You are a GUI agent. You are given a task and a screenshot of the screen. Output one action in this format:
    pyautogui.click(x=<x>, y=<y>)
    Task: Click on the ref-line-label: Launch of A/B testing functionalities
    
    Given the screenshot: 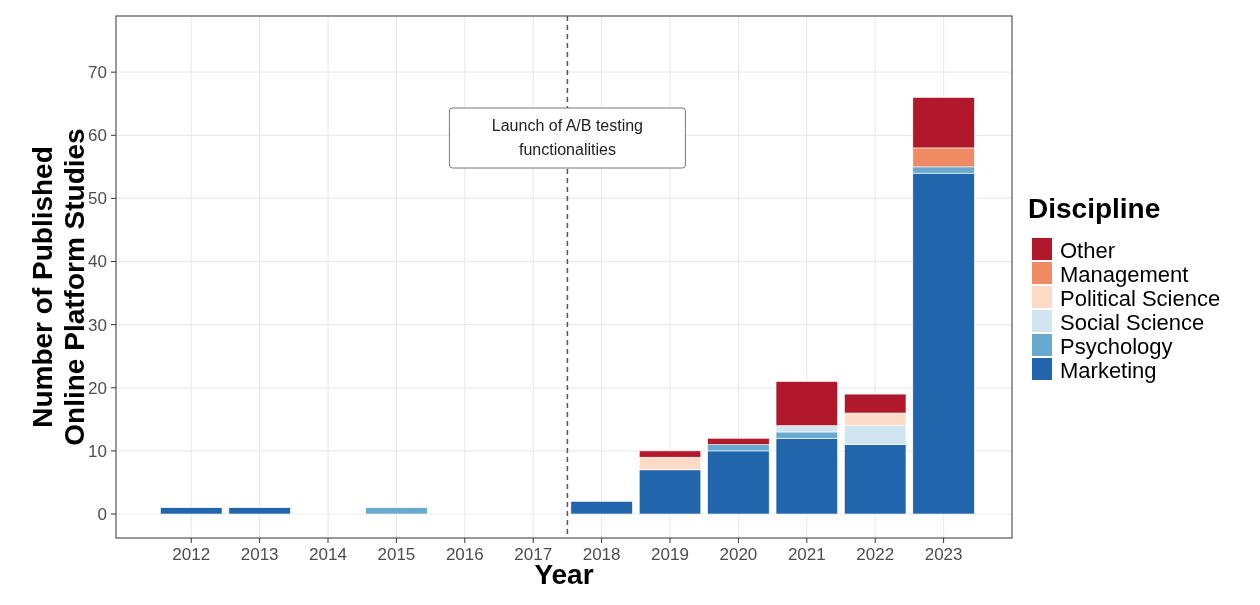 What is the action you would take?
    pyautogui.click(x=567, y=137)
    